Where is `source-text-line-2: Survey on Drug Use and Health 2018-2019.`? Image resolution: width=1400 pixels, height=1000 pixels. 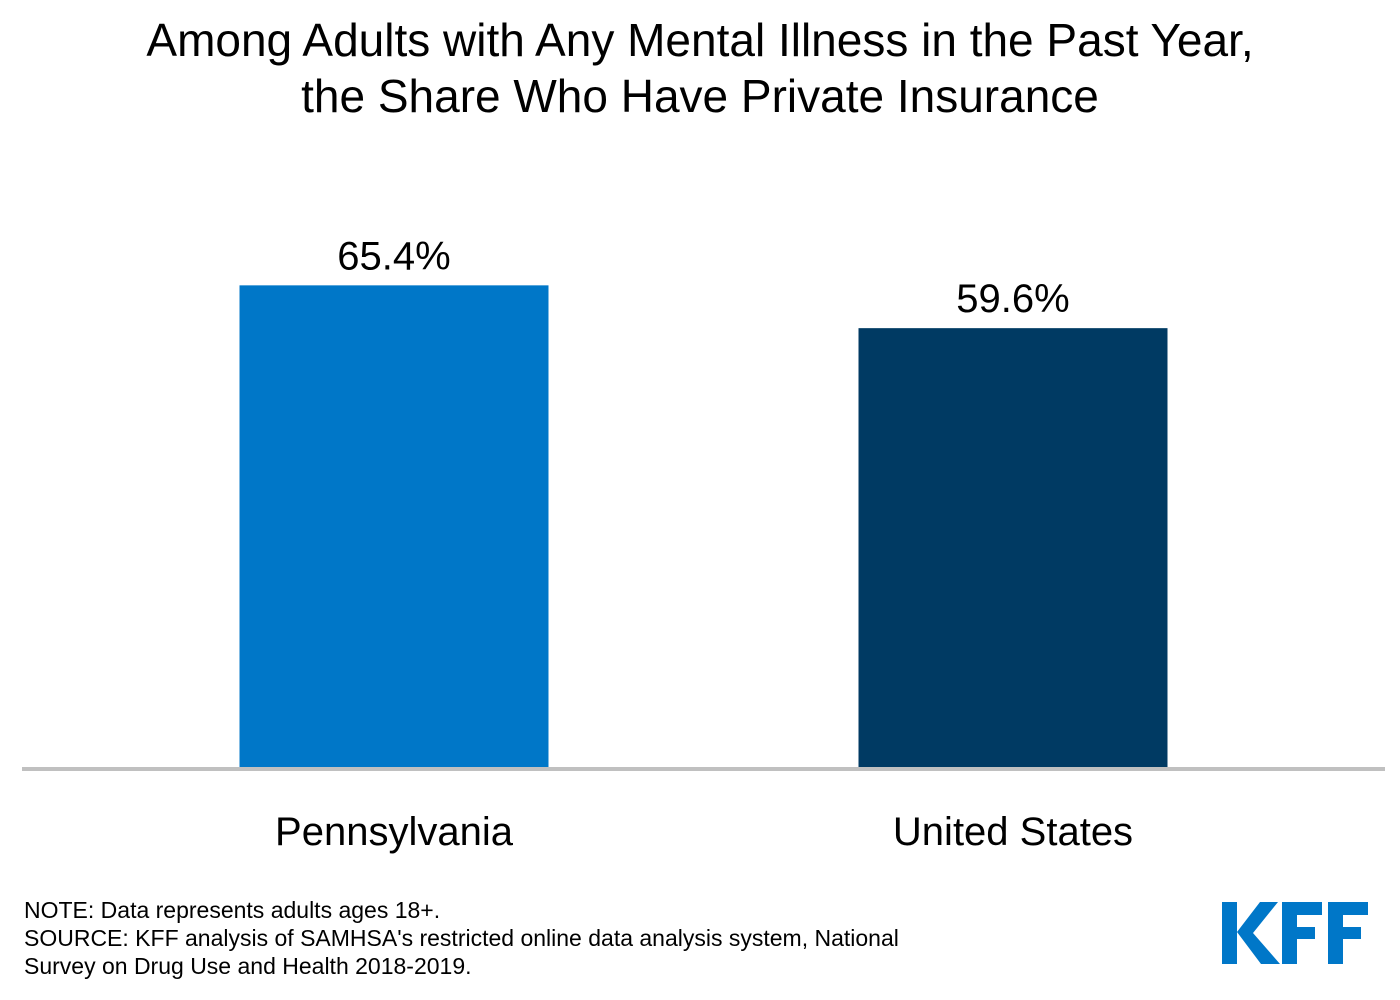
source-text-line-2: Survey on Drug Use and Health 2018-2019. is located at coordinates (248, 966).